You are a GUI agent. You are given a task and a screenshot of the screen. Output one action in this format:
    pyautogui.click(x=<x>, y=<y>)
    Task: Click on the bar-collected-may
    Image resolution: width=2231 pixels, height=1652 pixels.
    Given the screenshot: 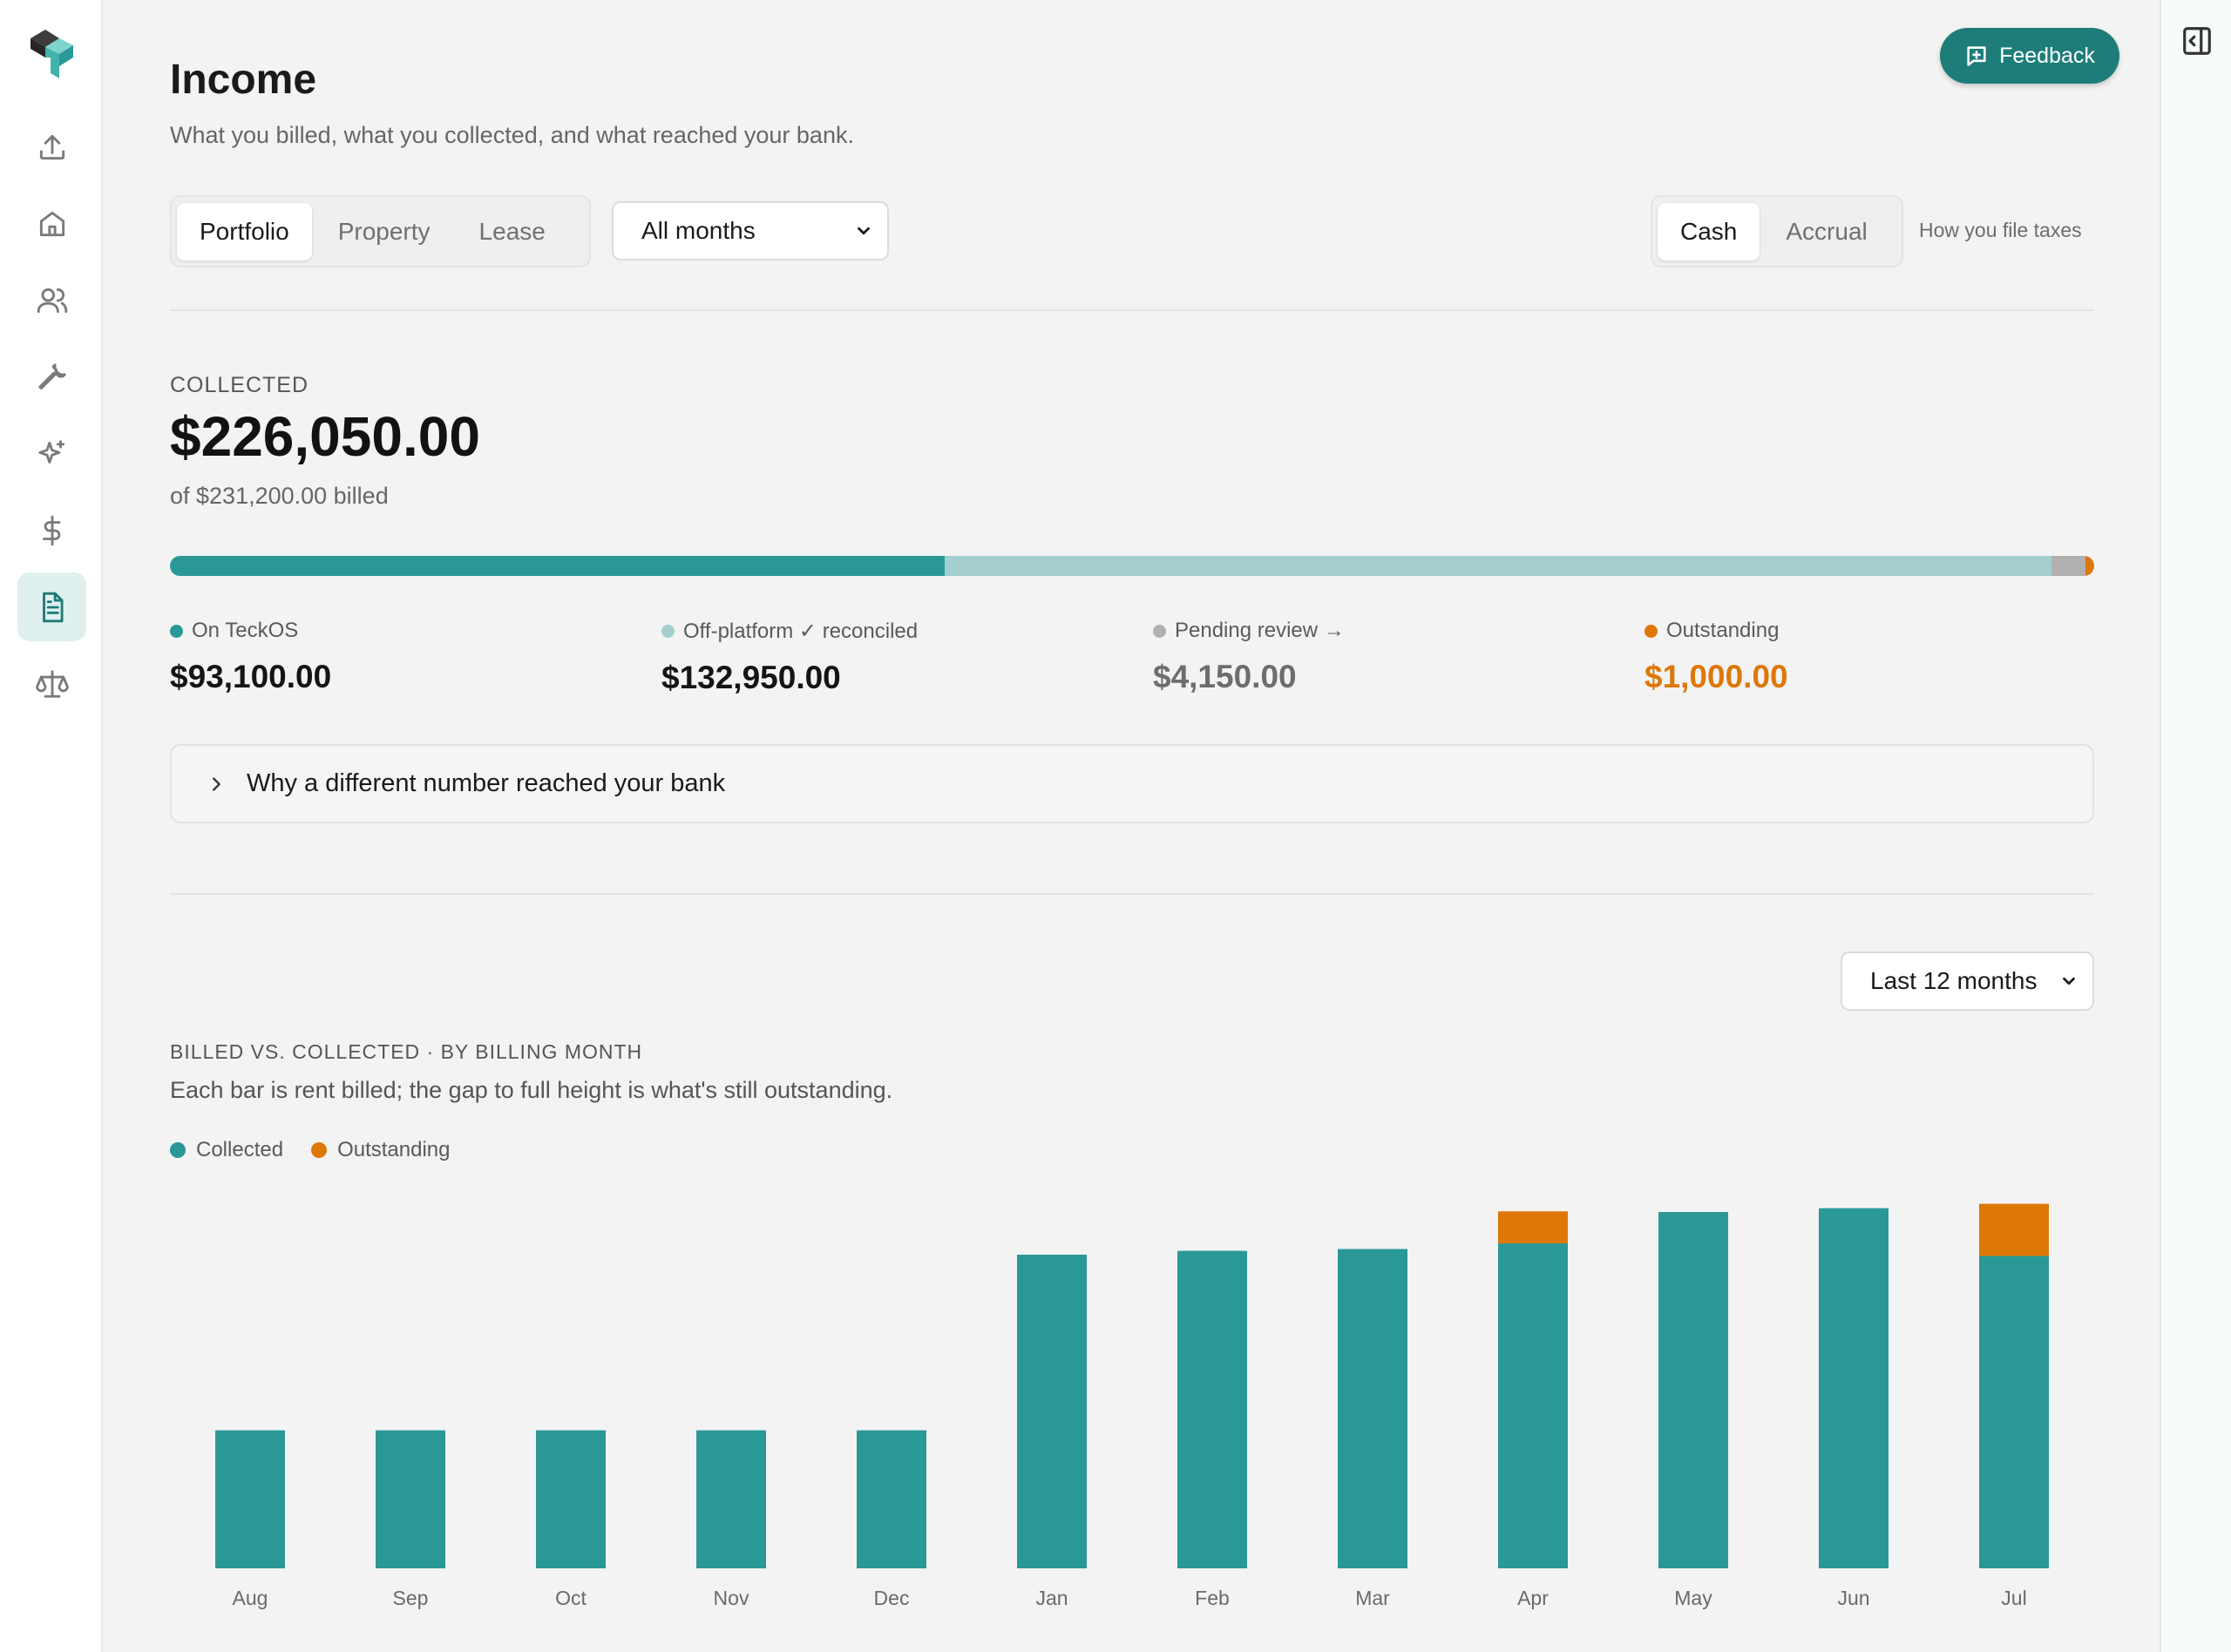 What is the action you would take?
    pyautogui.click(x=1693, y=1390)
    